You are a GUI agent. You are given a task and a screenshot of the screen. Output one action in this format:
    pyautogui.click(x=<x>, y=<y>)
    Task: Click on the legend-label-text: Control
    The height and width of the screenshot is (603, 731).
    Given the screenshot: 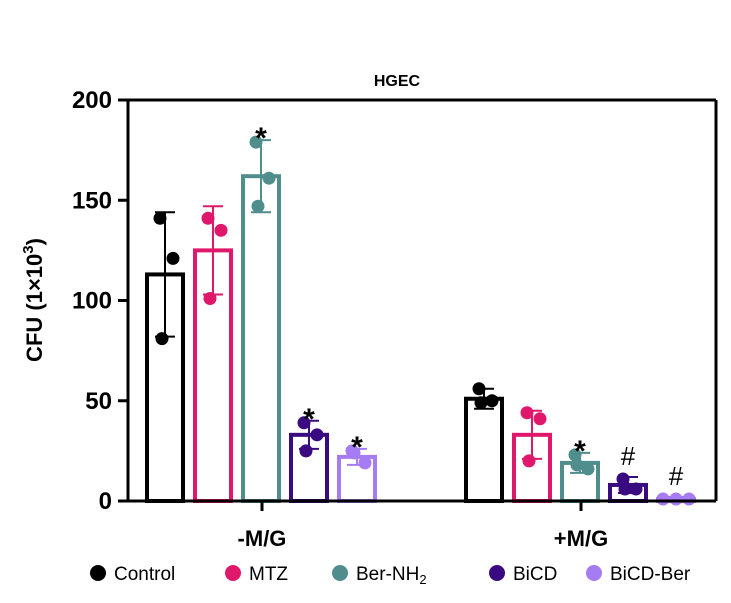 What is the action you would take?
    pyautogui.click(x=144, y=574)
    